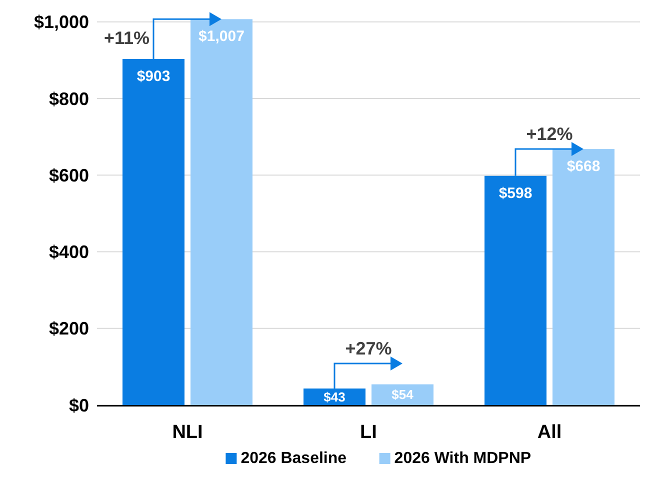  Describe the element at coordinates (68, 175) in the screenshot. I see `y-tick-label: $600` at that location.